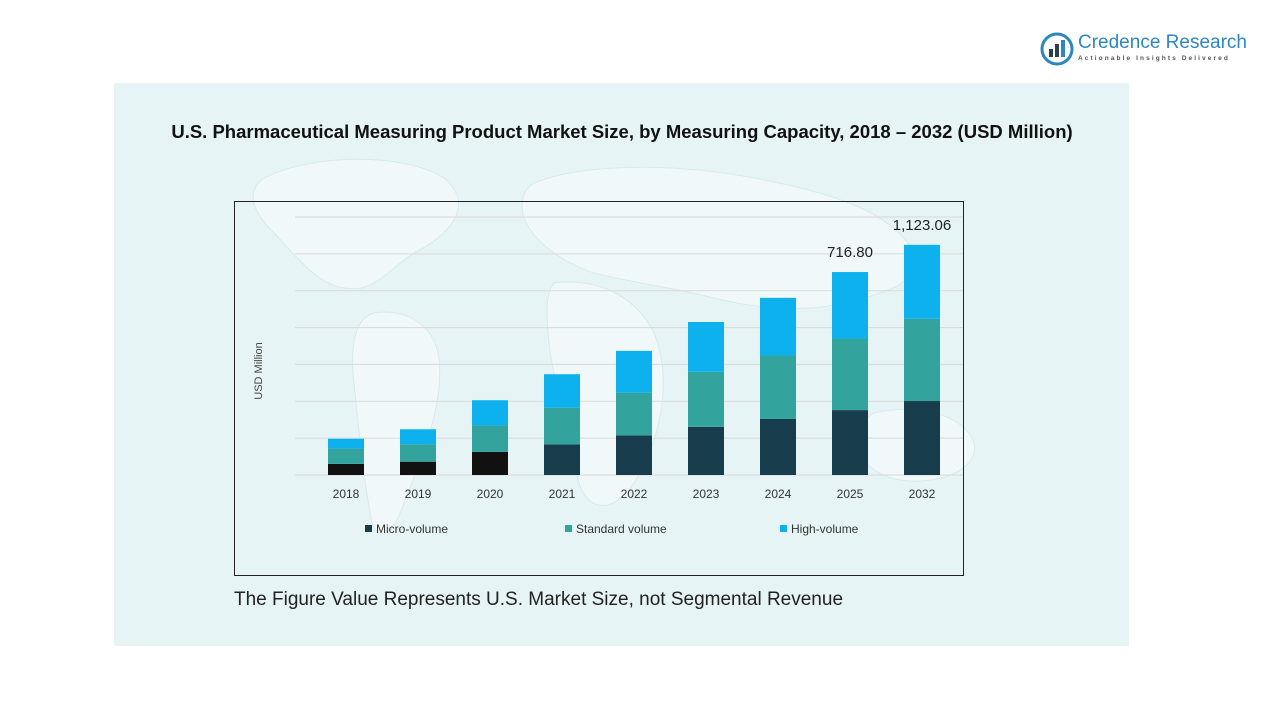 This screenshot has height=720, width=1280. What do you see at coordinates (562, 459) in the screenshot?
I see `bar-micro-volume-2021` at bounding box center [562, 459].